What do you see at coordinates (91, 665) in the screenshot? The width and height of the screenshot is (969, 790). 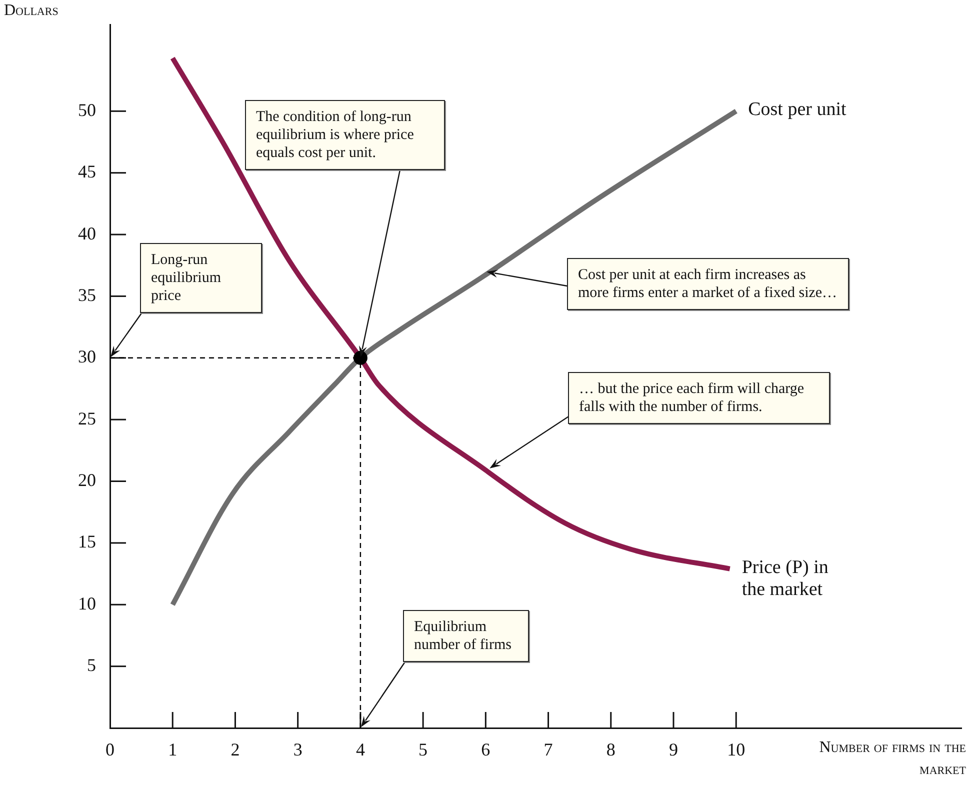 I see `y-tick-label: 5` at bounding box center [91, 665].